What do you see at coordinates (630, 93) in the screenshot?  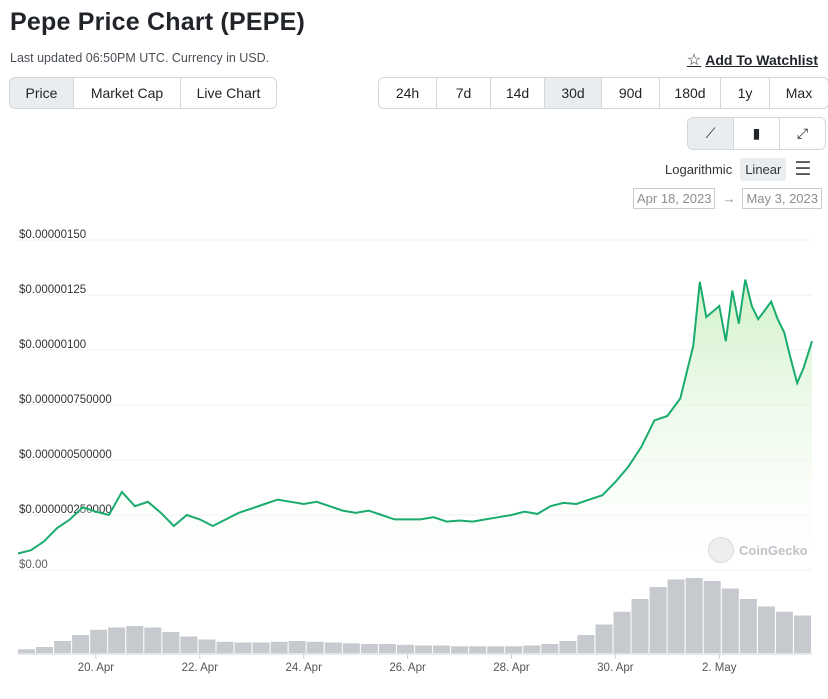 I see `range-tab-90d: 90d` at bounding box center [630, 93].